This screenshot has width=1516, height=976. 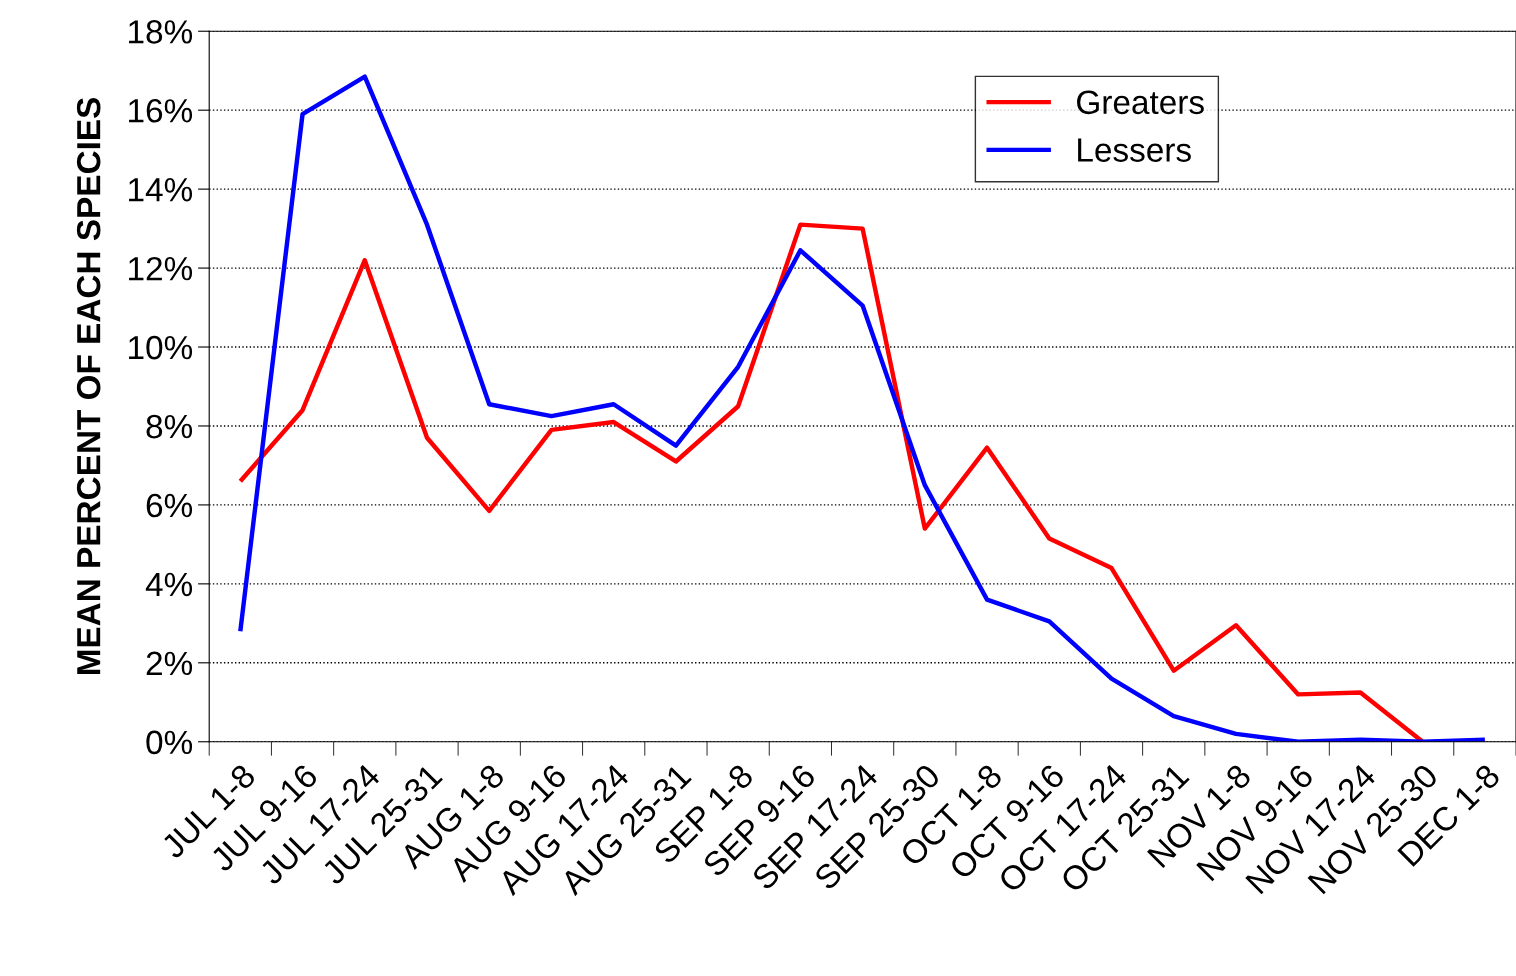 What do you see at coordinates (169, 584) in the screenshot?
I see `y-tick-label: 4%` at bounding box center [169, 584].